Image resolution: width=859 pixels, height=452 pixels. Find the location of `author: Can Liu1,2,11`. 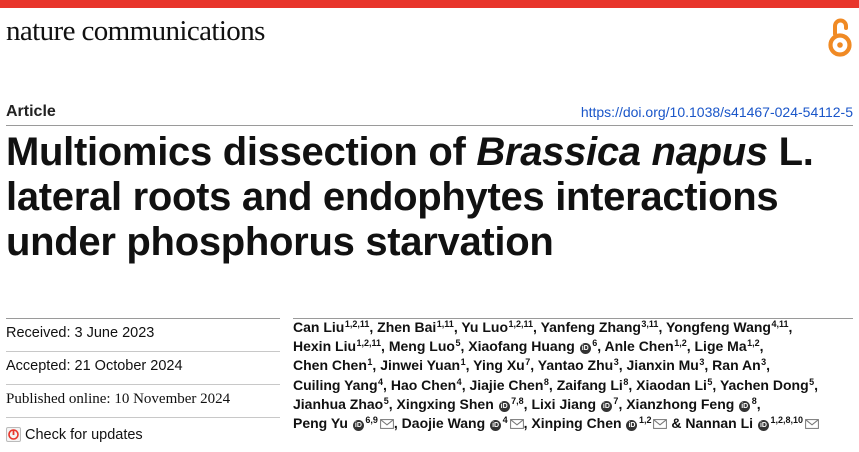

author: Can Liu1,2,11 is located at coordinates (331, 327).